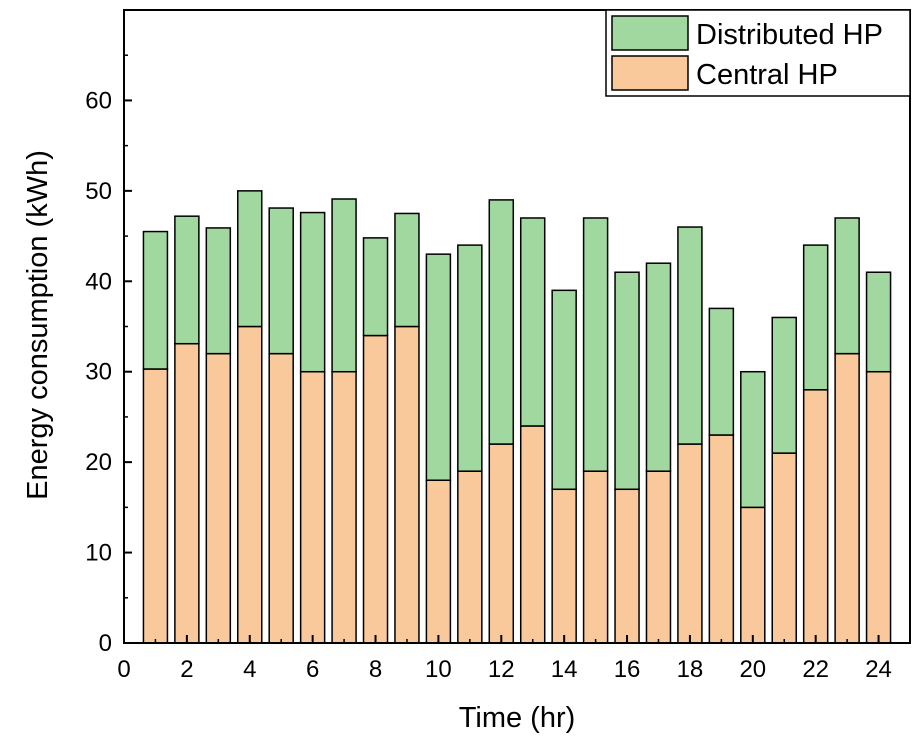 This screenshot has height=740, width=916. I want to click on legend: Distributed HP Central HP, so click(758, 53).